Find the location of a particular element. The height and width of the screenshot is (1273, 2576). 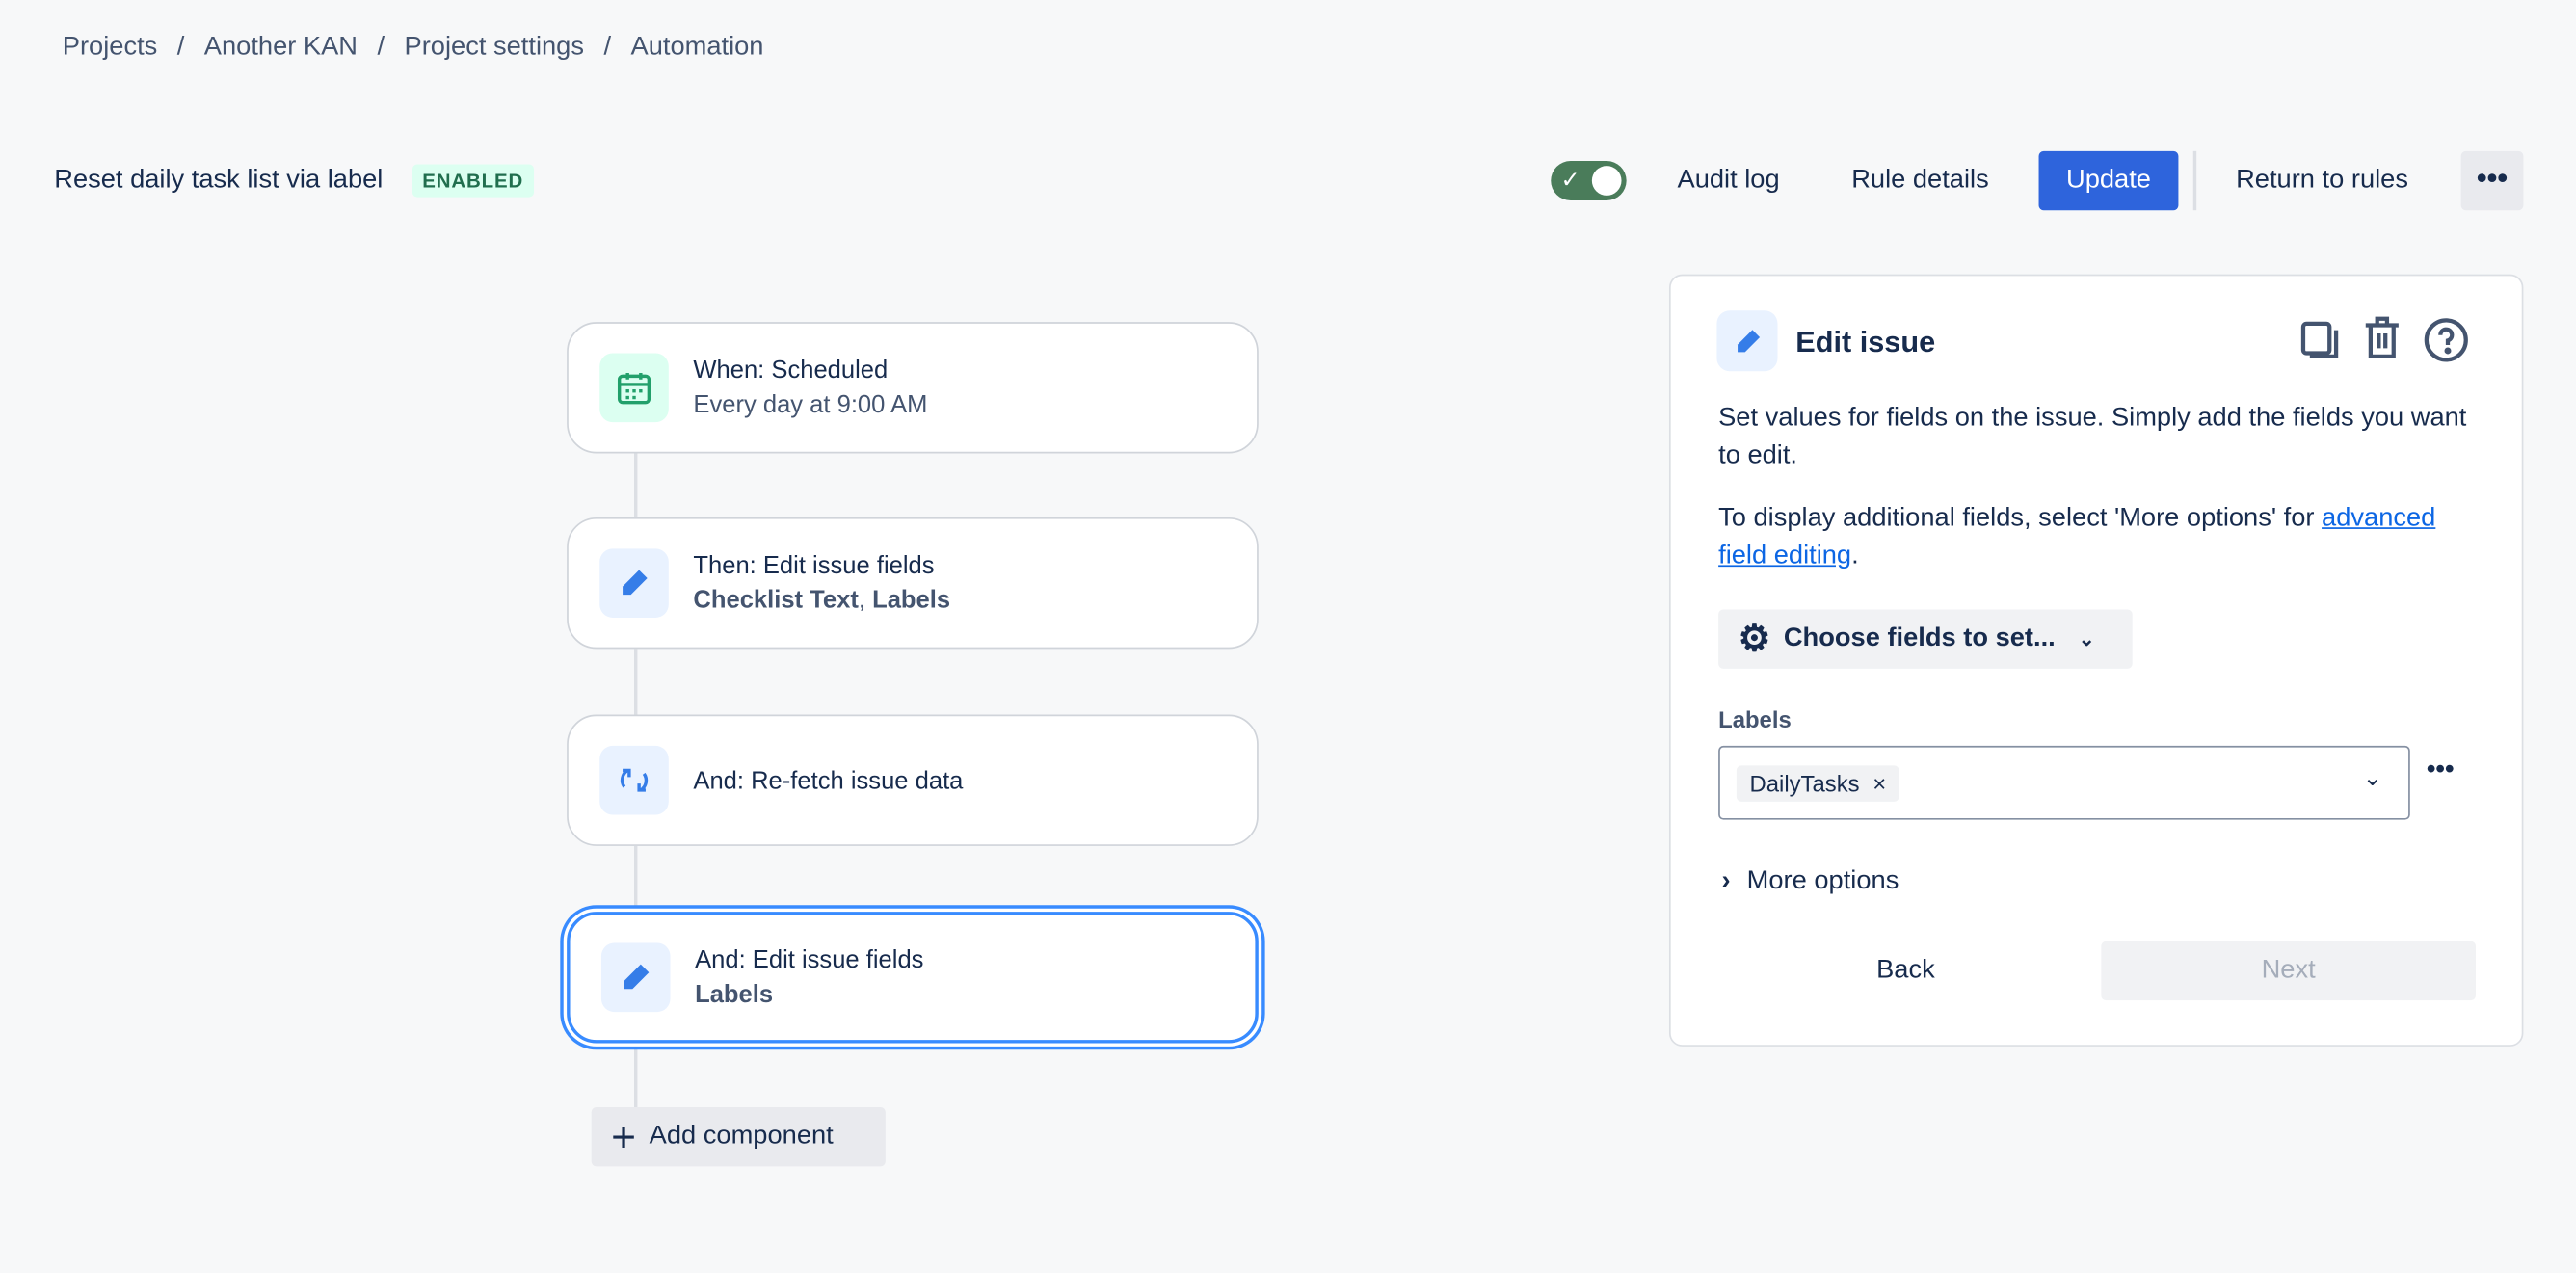

divider is located at coordinates (2194, 180).